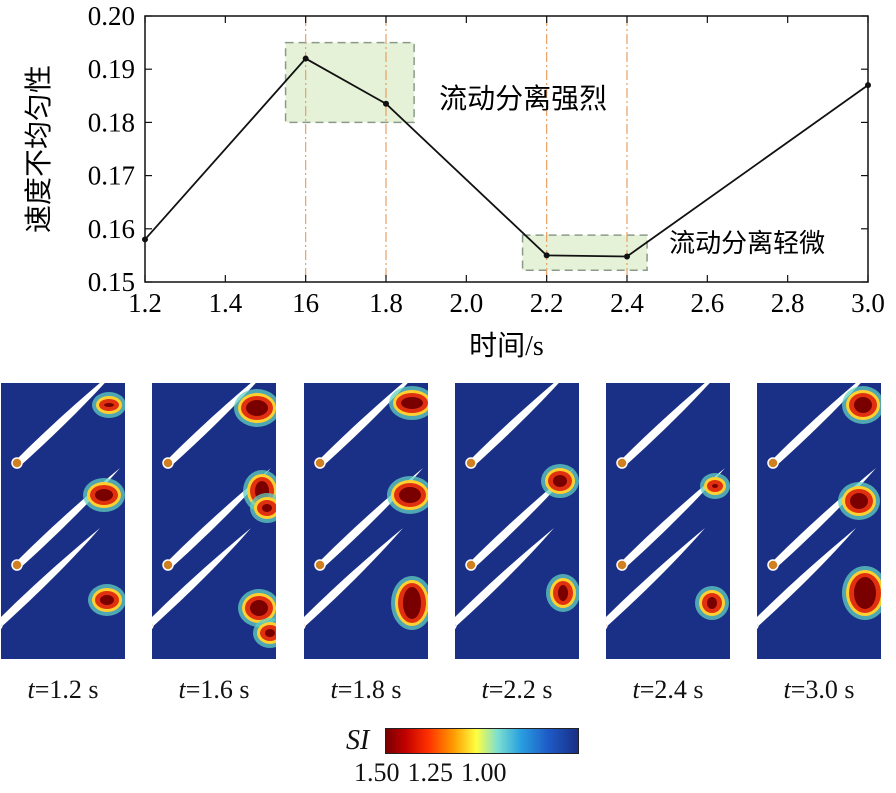  What do you see at coordinates (377, 772) in the screenshot?
I see `colorbar-tick: 1.50` at bounding box center [377, 772].